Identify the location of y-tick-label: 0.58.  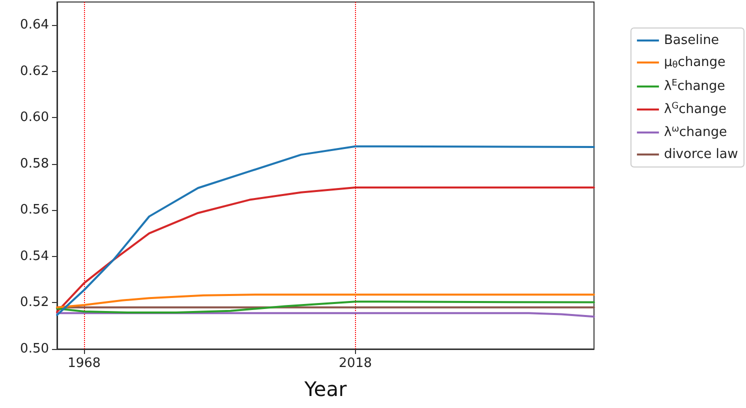
(34, 164).